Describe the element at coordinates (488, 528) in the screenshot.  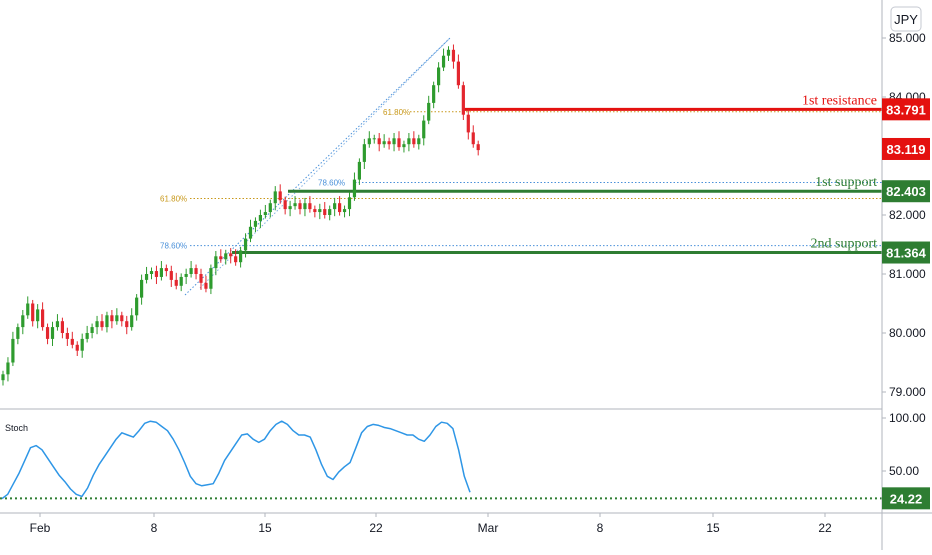
I see `x-tick-label: Mar` at that location.